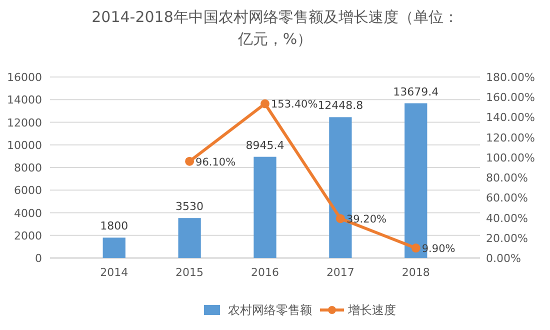  I want to click on legend-label: 增长速度, so click(371, 310).